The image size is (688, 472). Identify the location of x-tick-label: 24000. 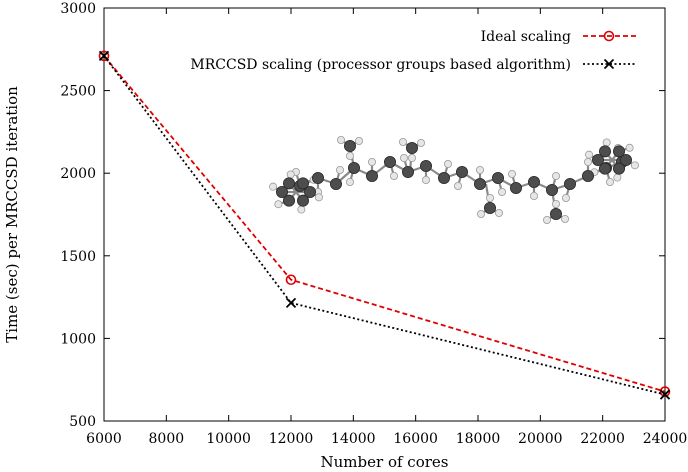
(665, 439).